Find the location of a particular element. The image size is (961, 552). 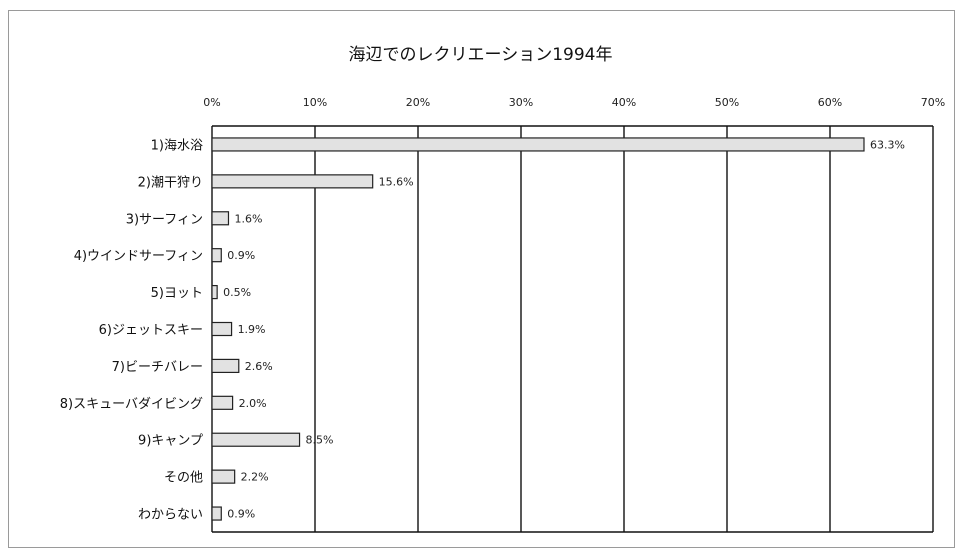

x-tick-label: 20% is located at coordinates (418, 102).